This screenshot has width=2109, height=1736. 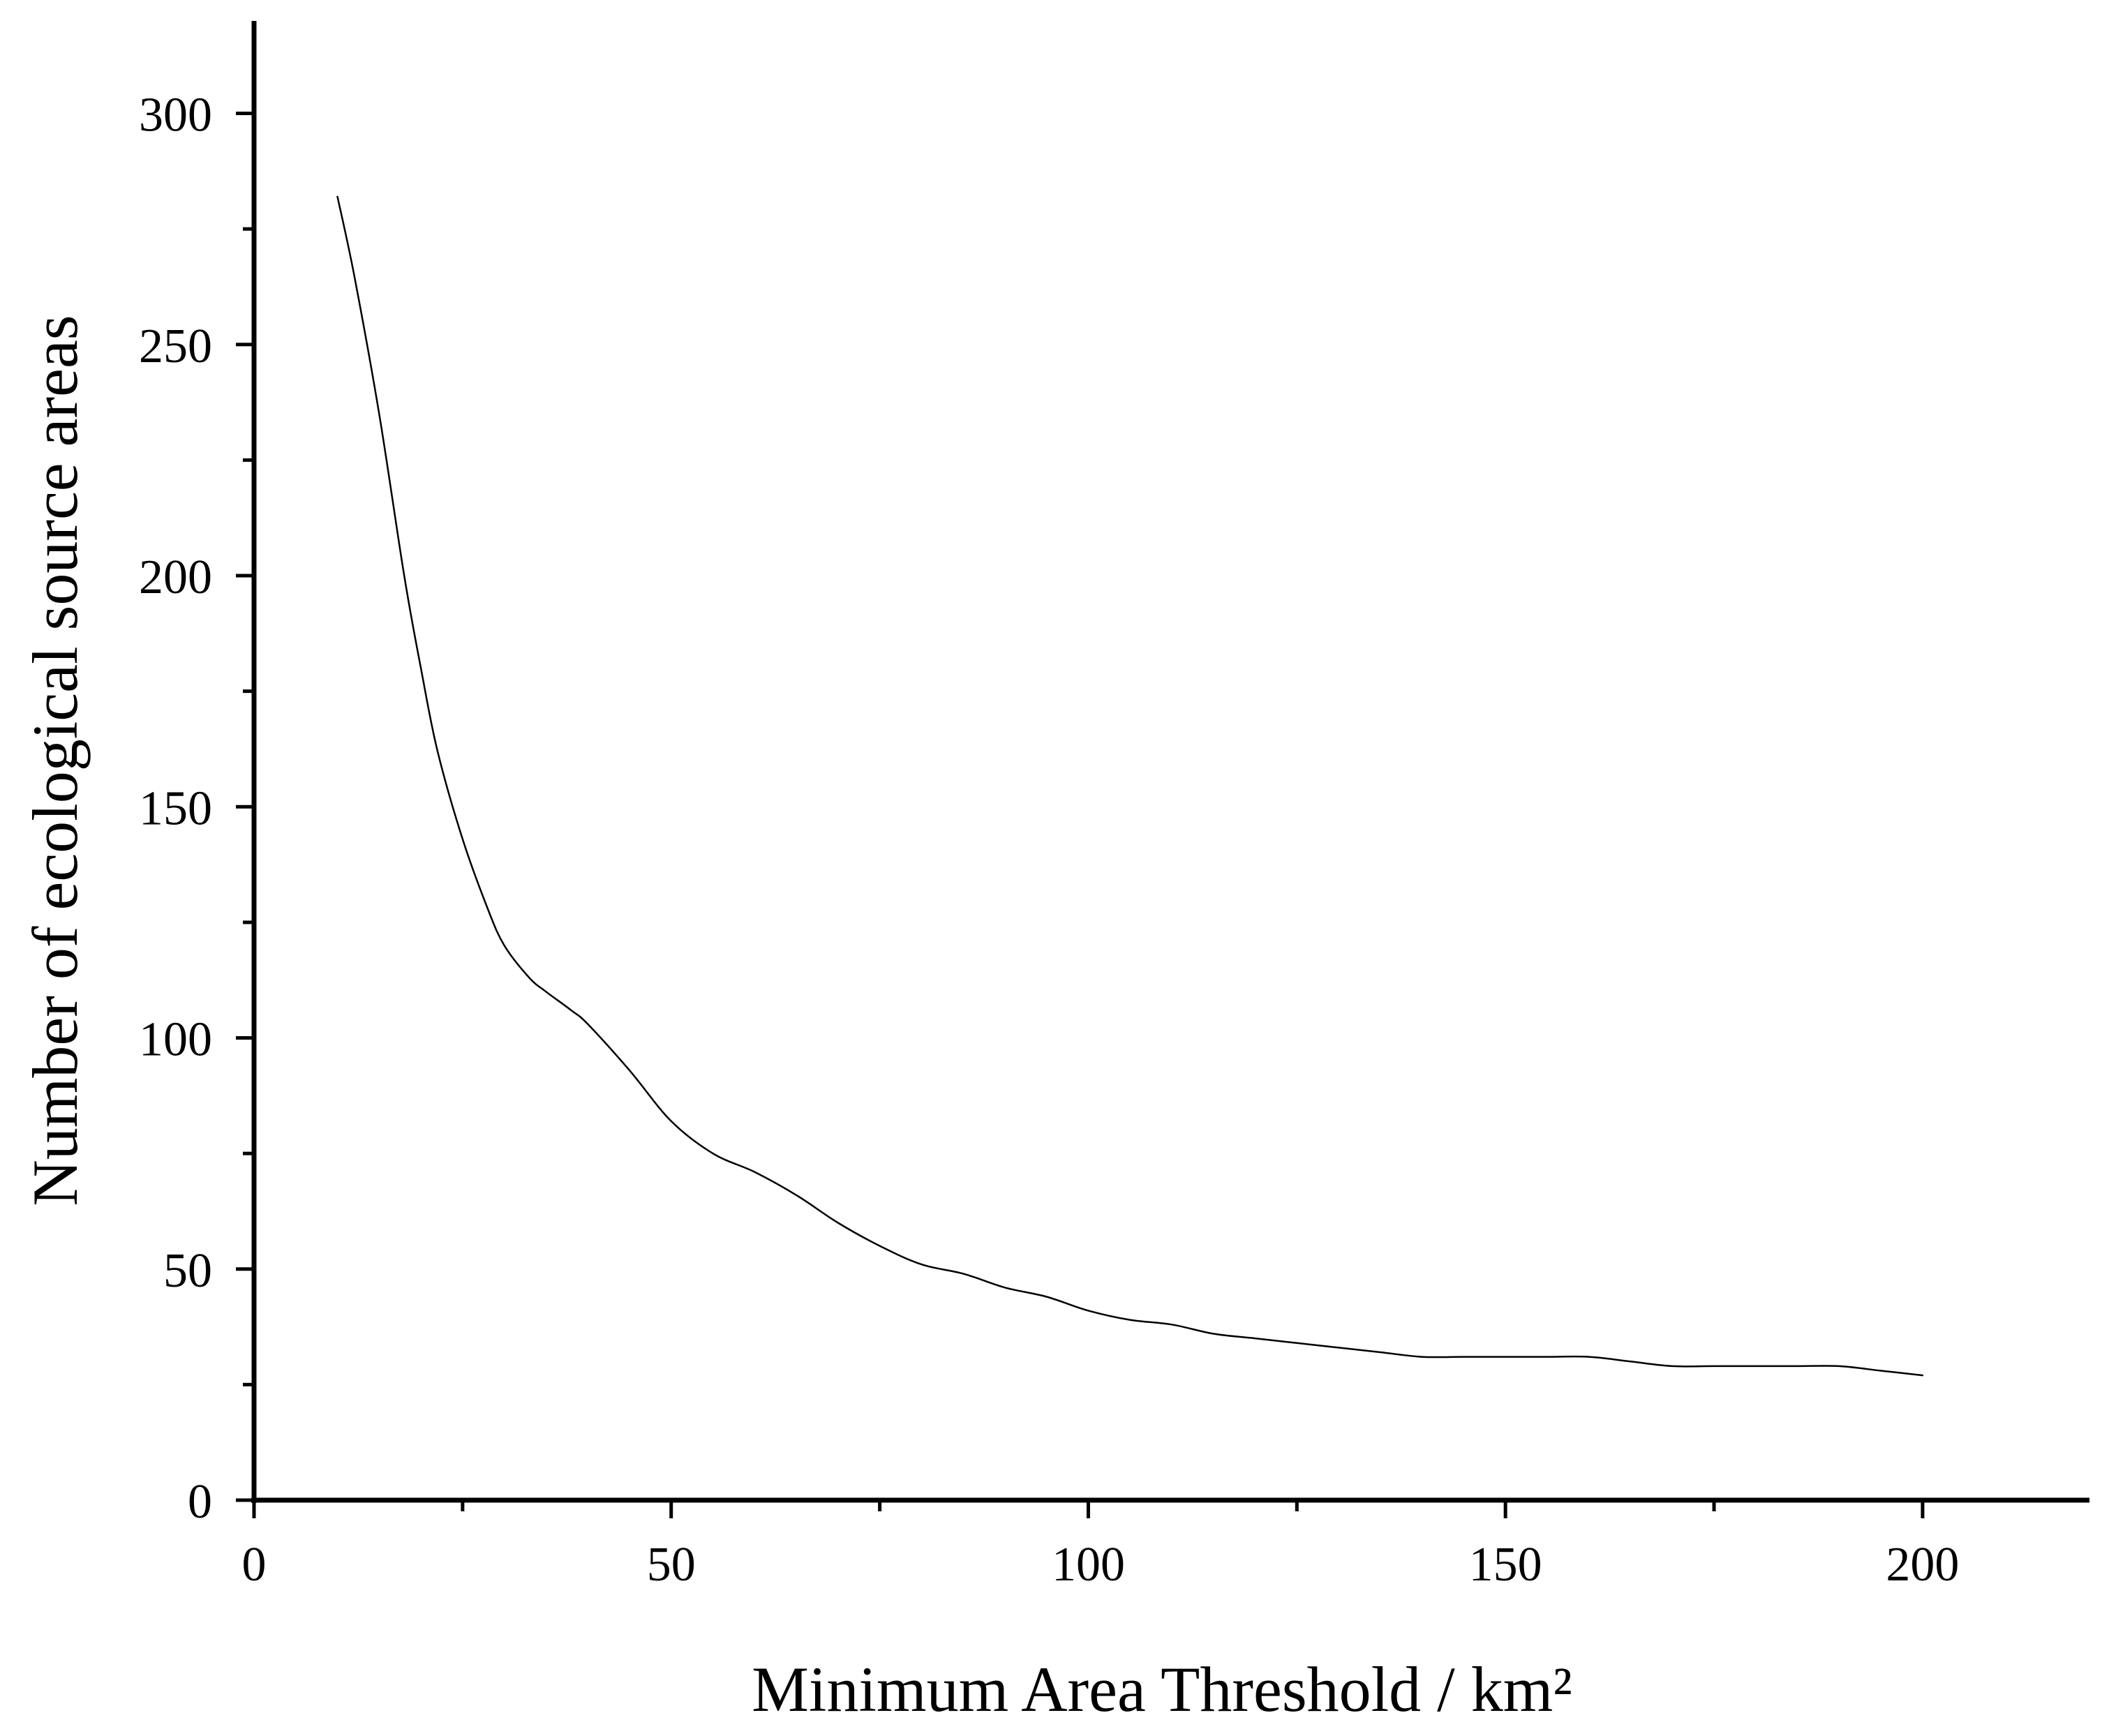 What do you see at coordinates (175, 115) in the screenshot?
I see `y-tick-label: 300` at bounding box center [175, 115].